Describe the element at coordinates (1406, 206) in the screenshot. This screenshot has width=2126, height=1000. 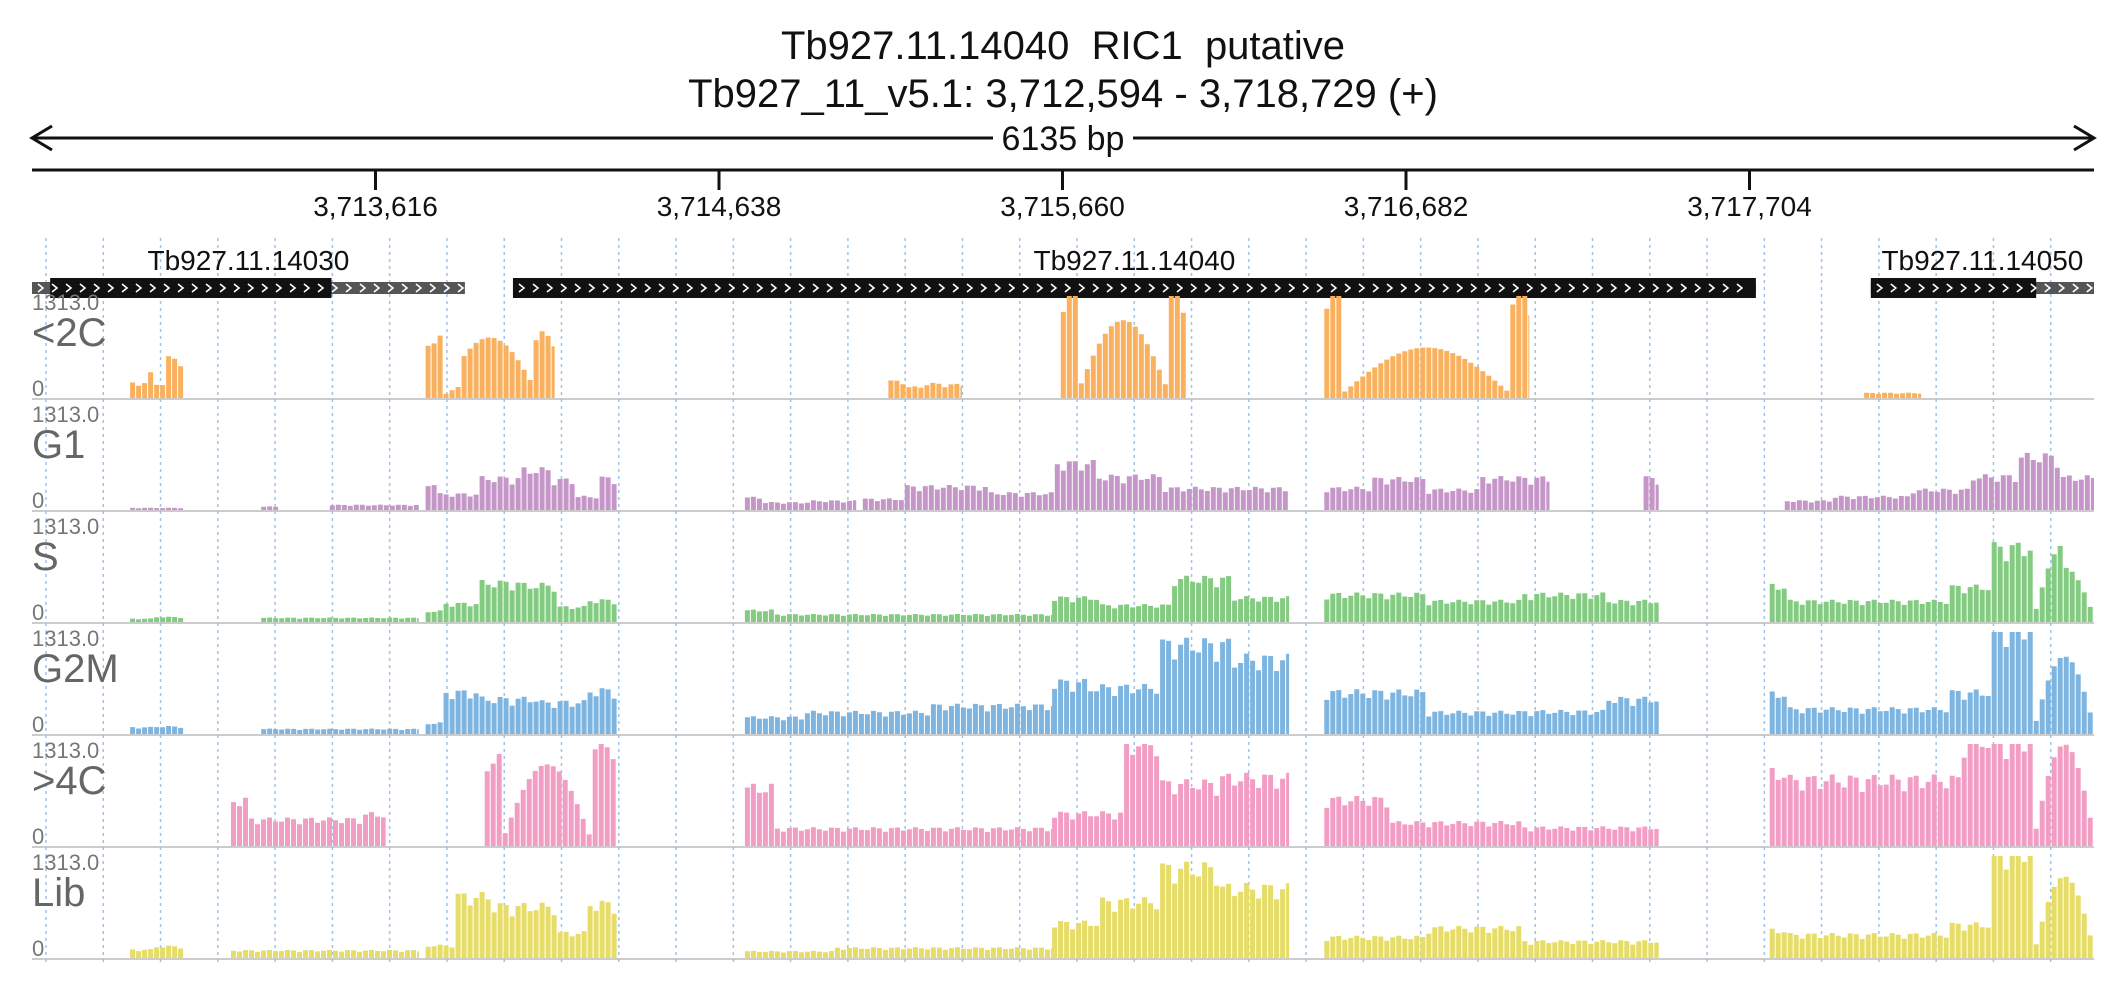
I see `ruler-tick-label: 3,716,682` at that location.